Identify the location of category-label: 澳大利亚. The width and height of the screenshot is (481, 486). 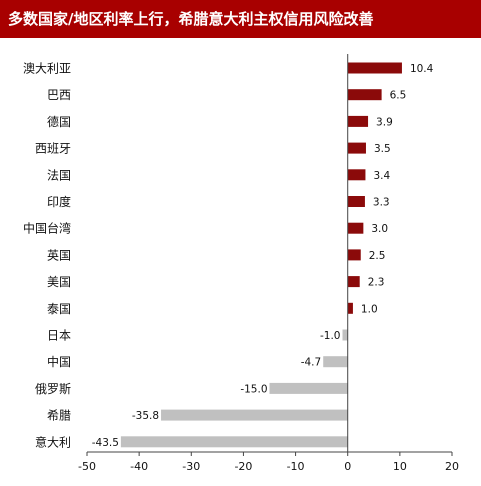
(47, 69).